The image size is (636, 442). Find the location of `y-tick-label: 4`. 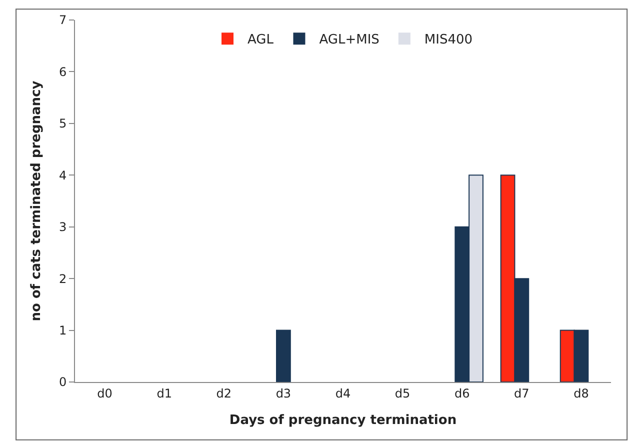

y-tick-label: 4 is located at coordinates (62, 175).